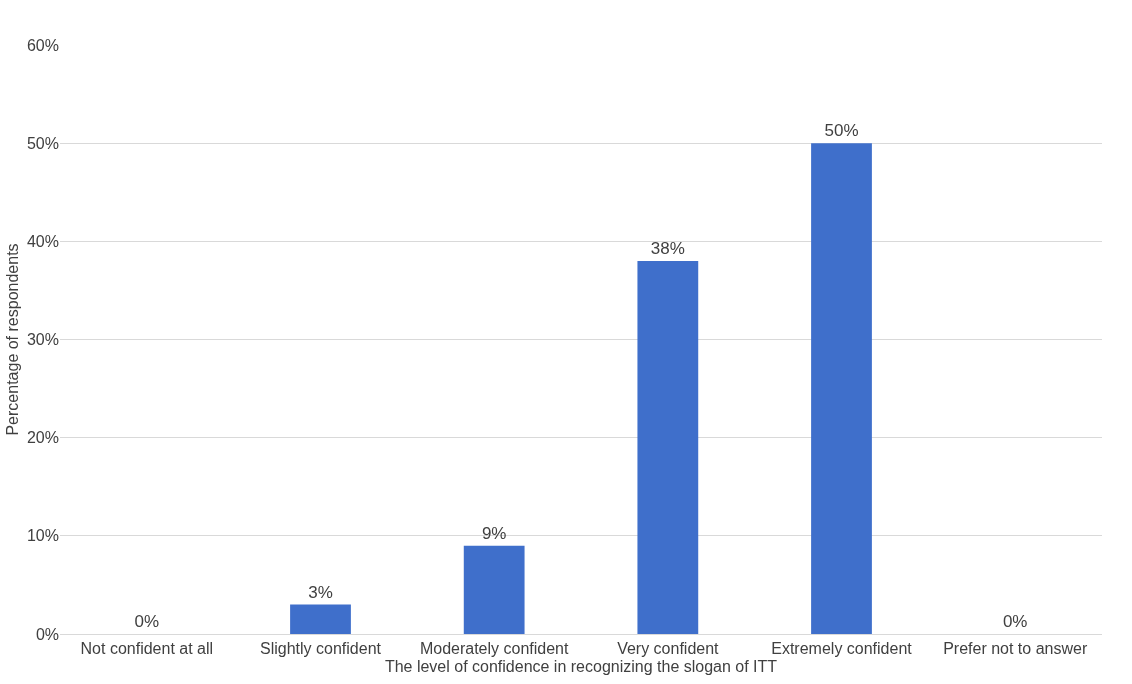 The height and width of the screenshot is (684, 1132). I want to click on data-label: 9%, so click(494, 533).